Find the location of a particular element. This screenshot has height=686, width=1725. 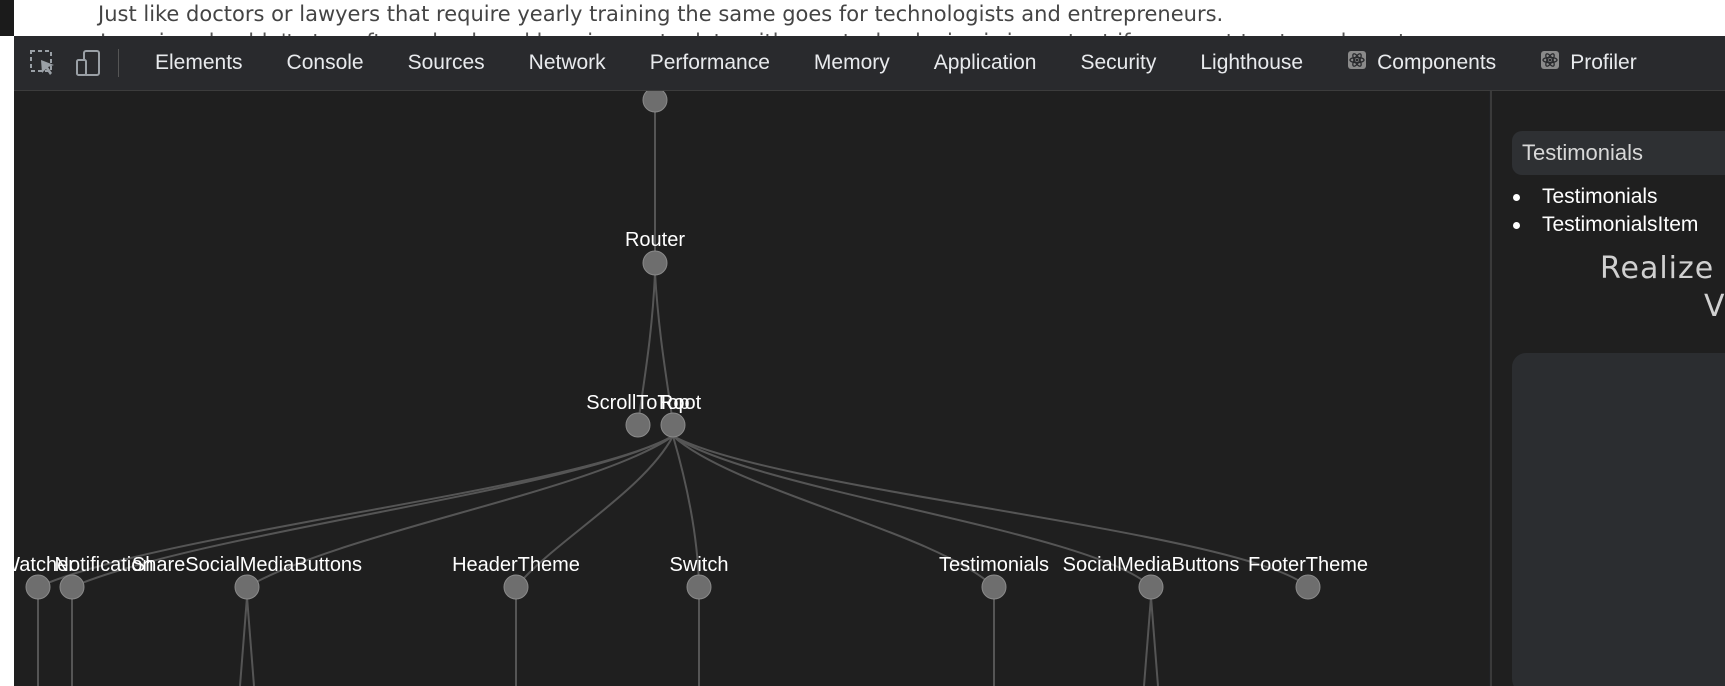

tab-label: Performance is located at coordinates (709, 62).